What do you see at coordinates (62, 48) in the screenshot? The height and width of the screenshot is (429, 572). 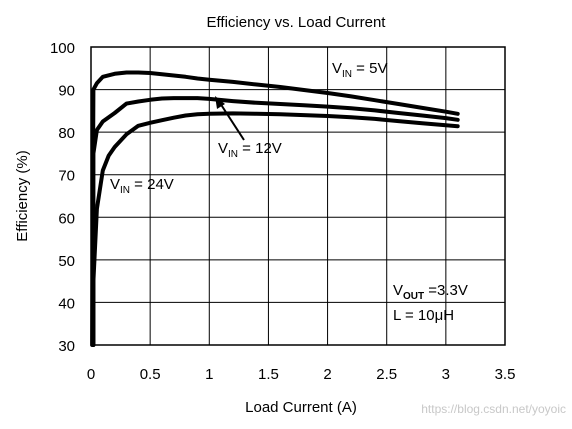 I see `y-tick-label: 100` at bounding box center [62, 48].